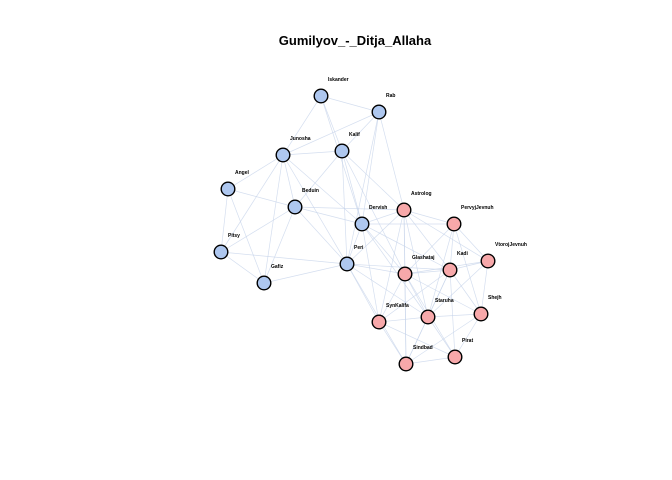 The image size is (672, 480). What do you see at coordinates (242, 173) in the screenshot?
I see `node-label-angel: Angel` at bounding box center [242, 173].